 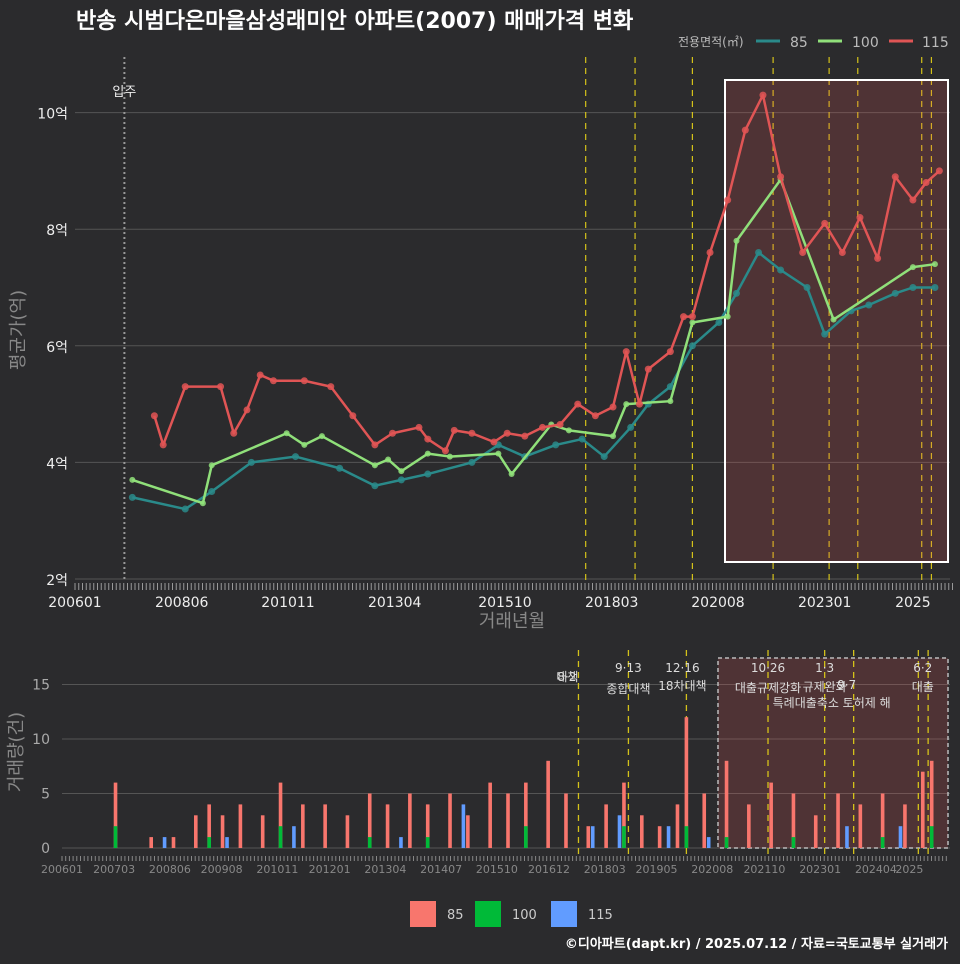 I want to click on volume-x-tick-label: 201201, so click(x=330, y=869).